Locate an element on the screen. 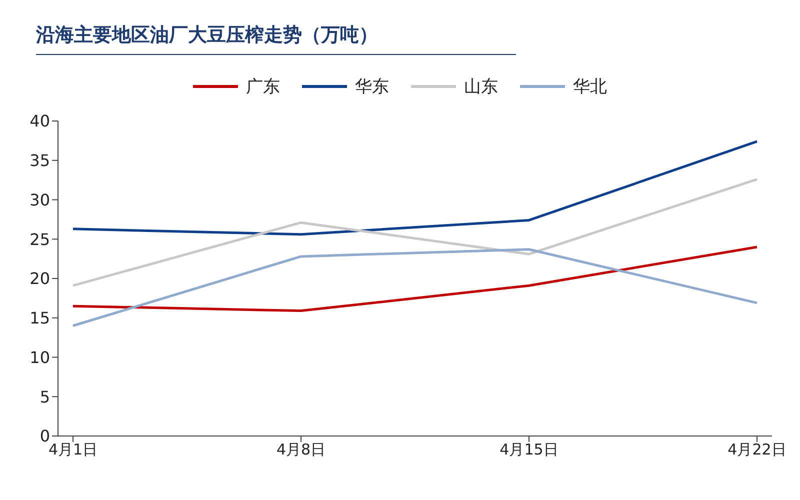 This screenshot has width=800, height=500. x-tick-label: 4月1日 is located at coordinates (73, 449).